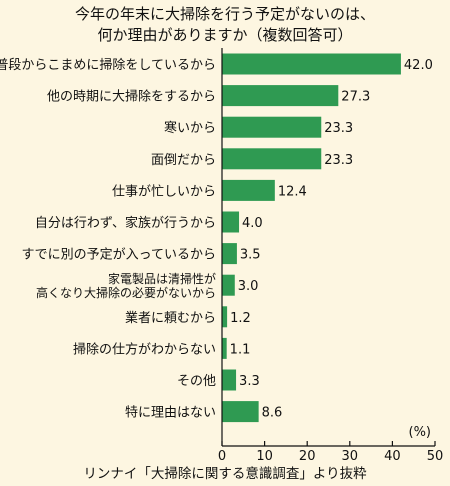  What do you see at coordinates (170, 318) in the screenshot?
I see `category-label: 業者に頼むから` at bounding box center [170, 318].